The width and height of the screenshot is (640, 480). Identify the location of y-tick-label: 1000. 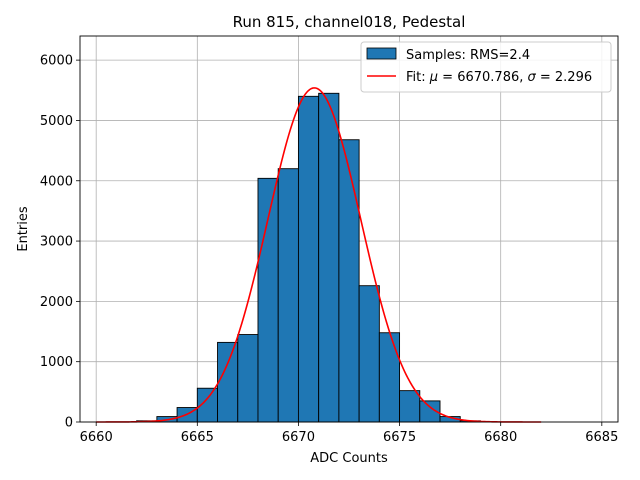
(56, 362).